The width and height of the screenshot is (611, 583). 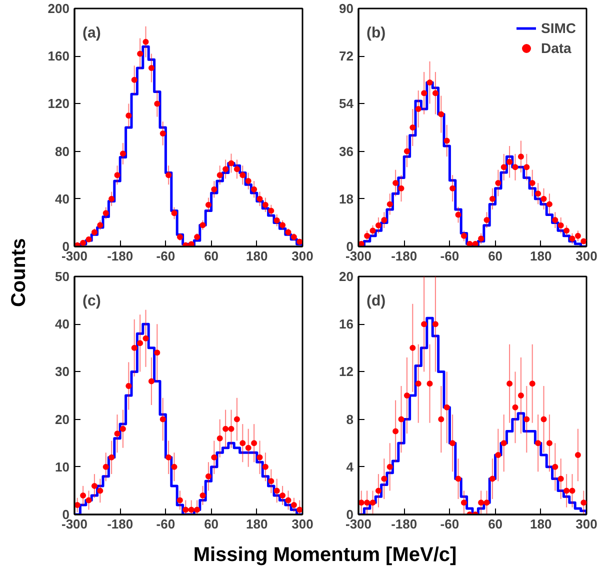 I want to click on text: (c), so click(x=91, y=301).